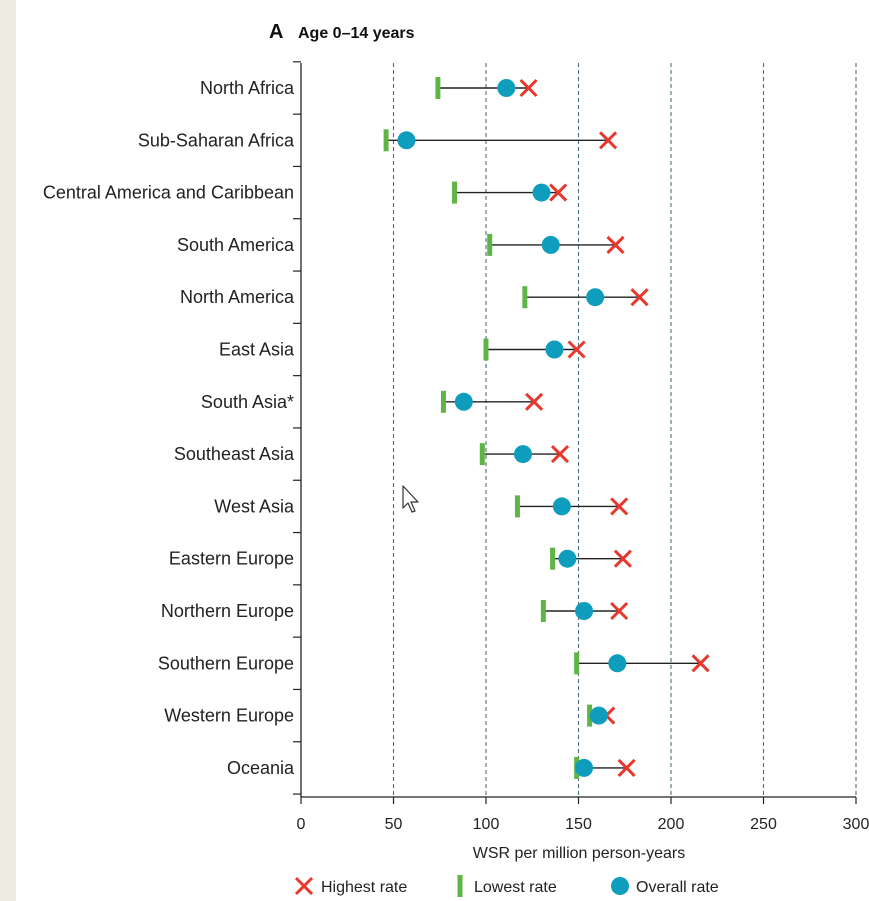  I want to click on category-label: South Asia*, so click(247, 402).